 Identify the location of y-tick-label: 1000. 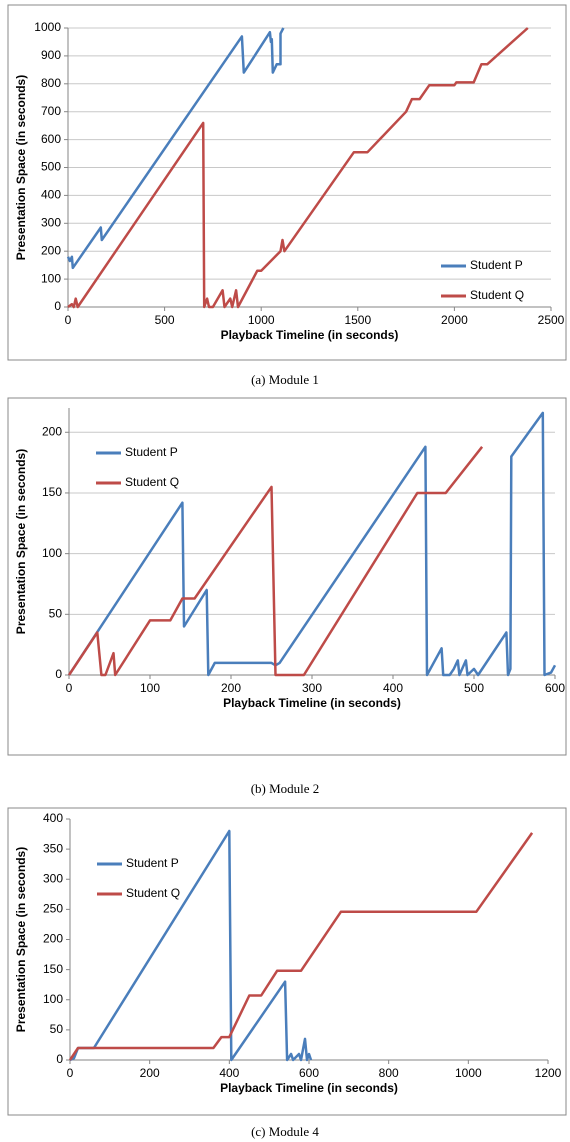
(47, 27).